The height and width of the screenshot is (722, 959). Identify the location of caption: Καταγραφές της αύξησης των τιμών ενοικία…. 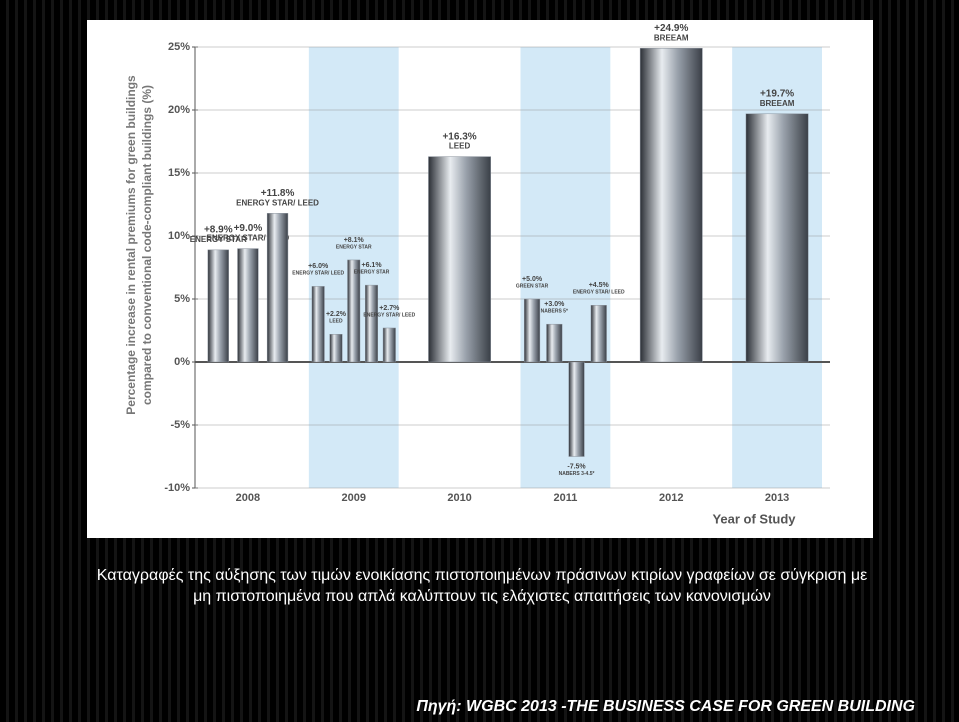
(482, 586).